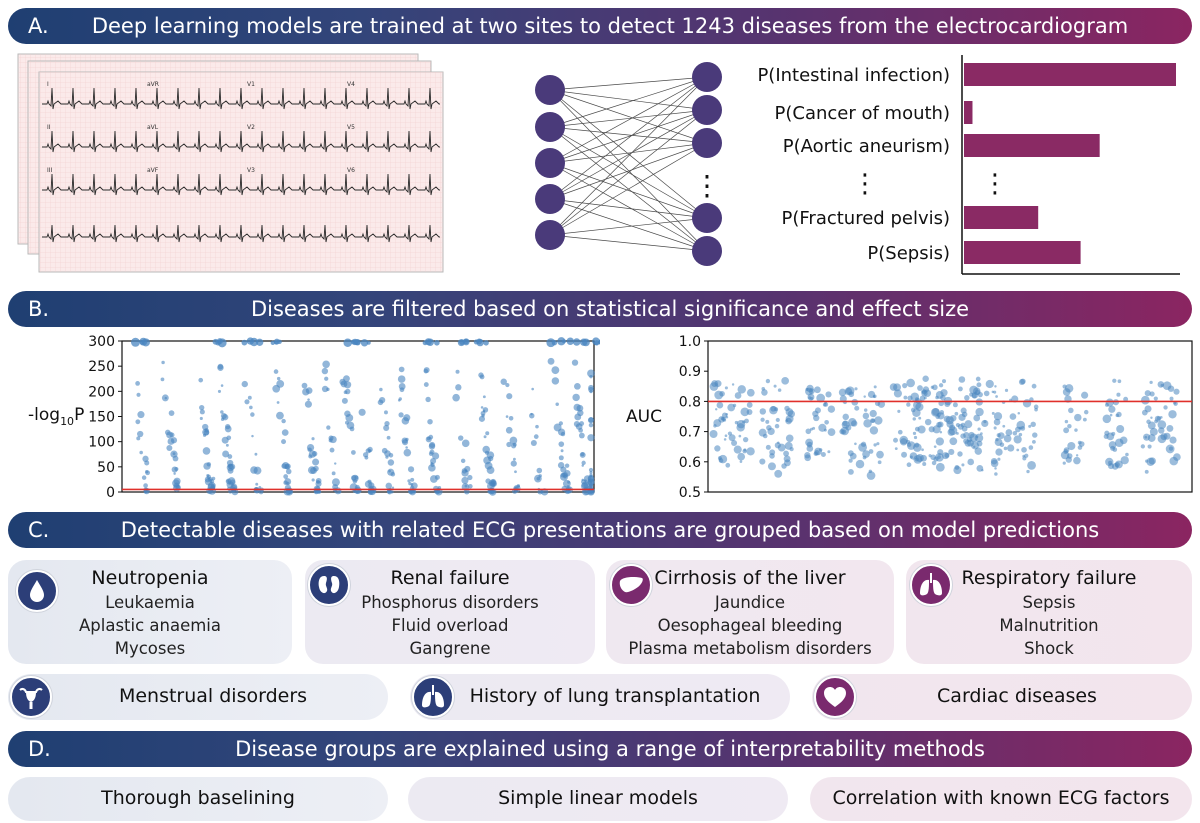 The height and width of the screenshot is (823, 1200). I want to click on neural-network: ⋮, so click(628, 164).